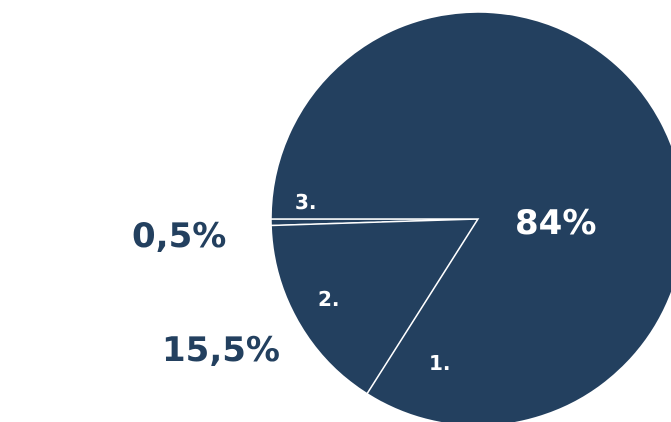 The image size is (671, 422). I want to click on slice-value-1: 84%, so click(555, 223).